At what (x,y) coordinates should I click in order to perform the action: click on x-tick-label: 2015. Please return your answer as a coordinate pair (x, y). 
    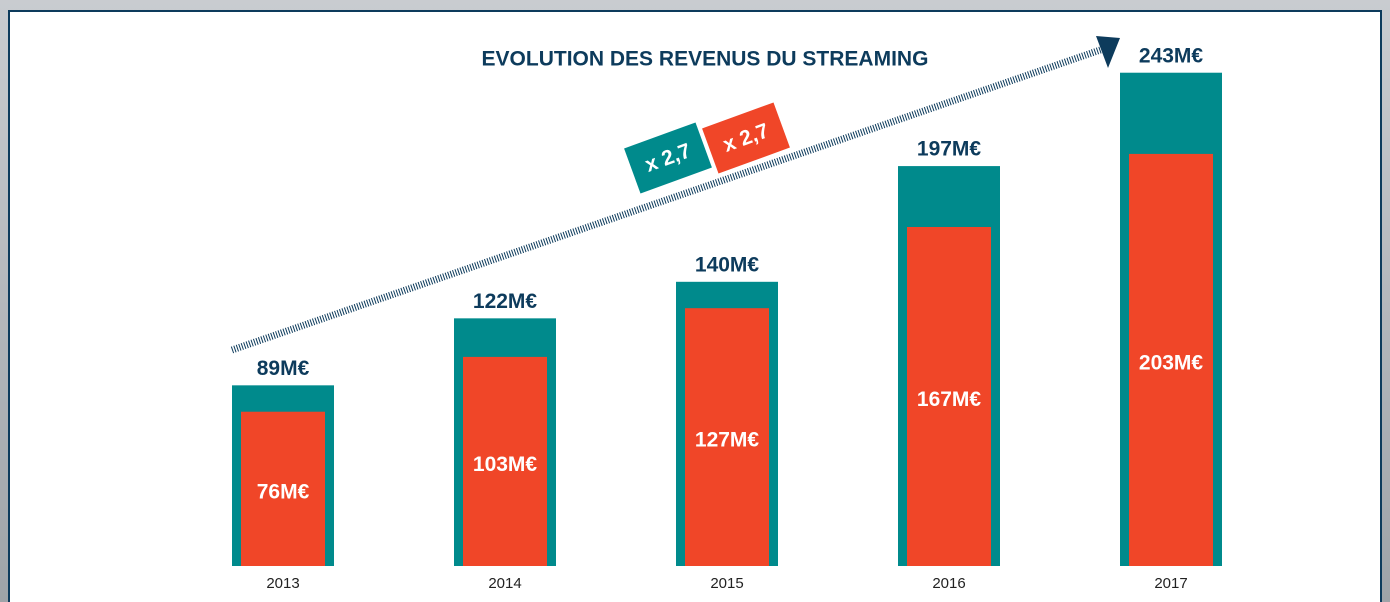
    Looking at the image, I should click on (726, 583).